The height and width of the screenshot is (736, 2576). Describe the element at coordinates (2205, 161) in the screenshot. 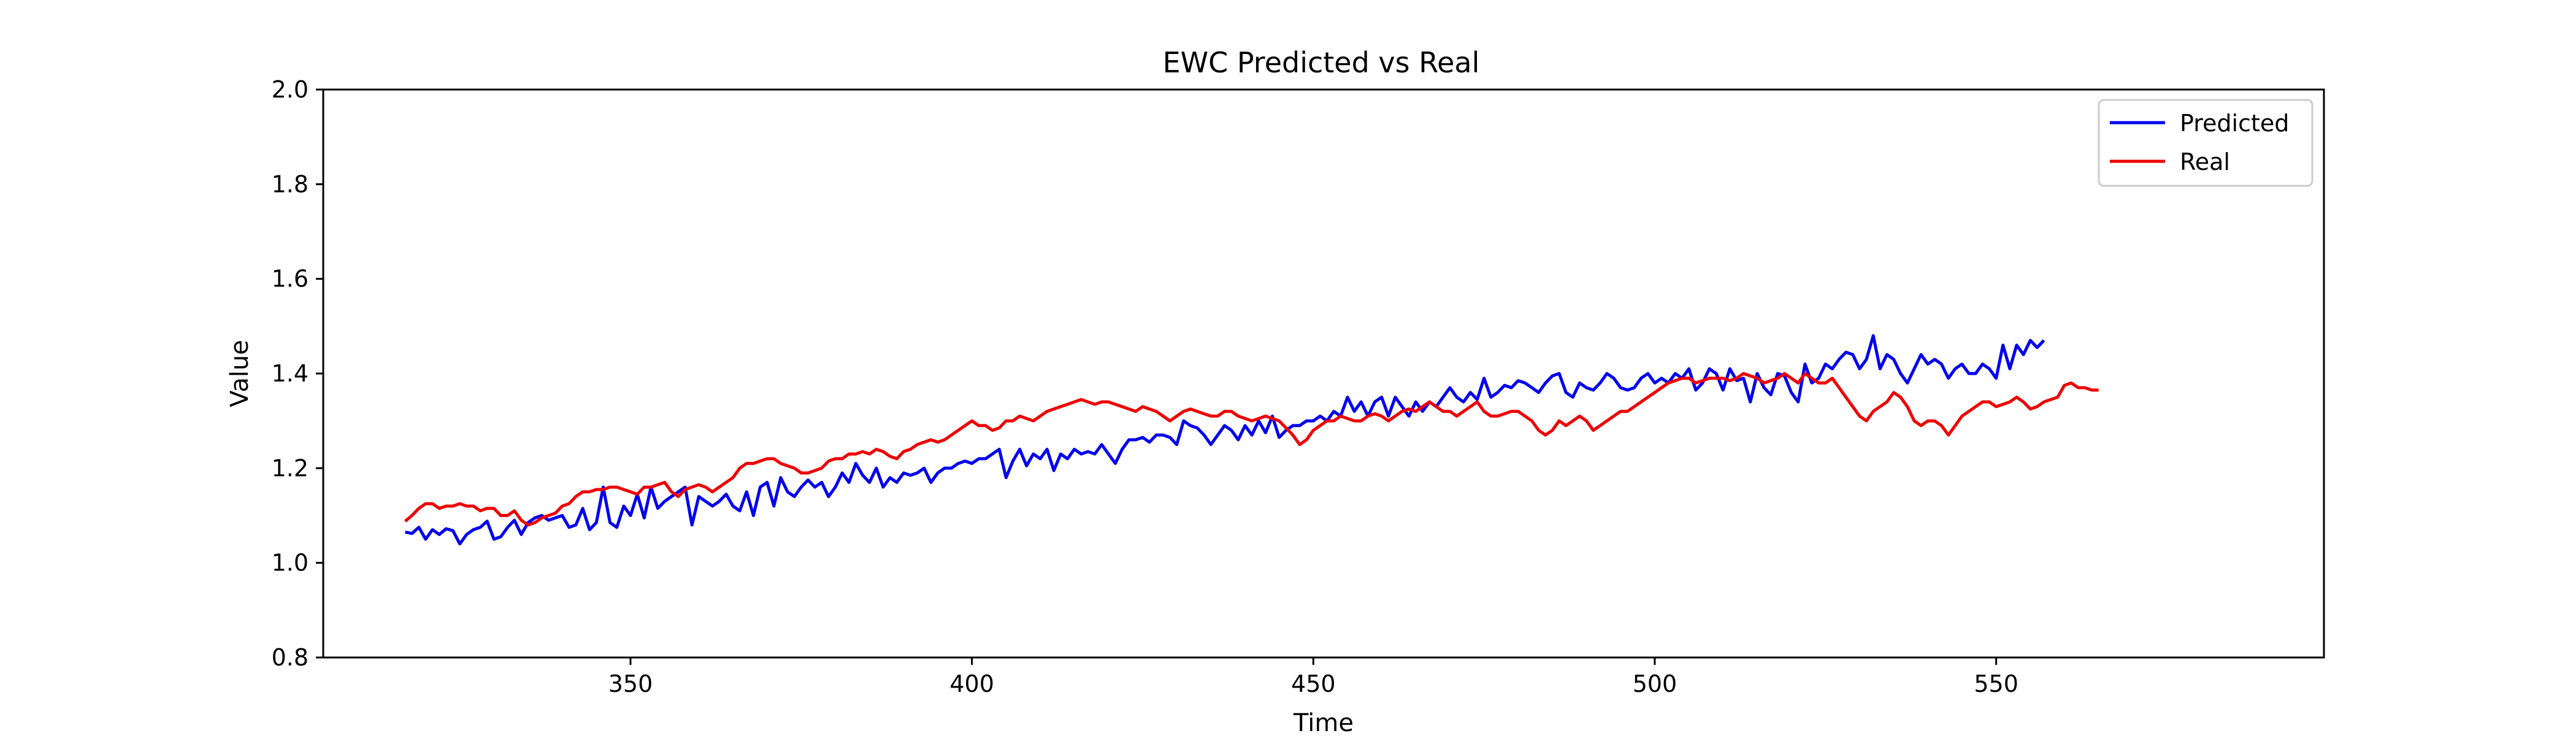

I see `legend-label-real: Real` at that location.